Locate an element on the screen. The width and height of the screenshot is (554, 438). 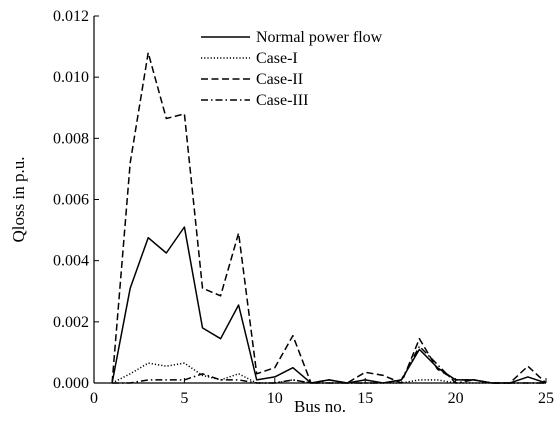
x-tick-label: 5 is located at coordinates (184, 398).